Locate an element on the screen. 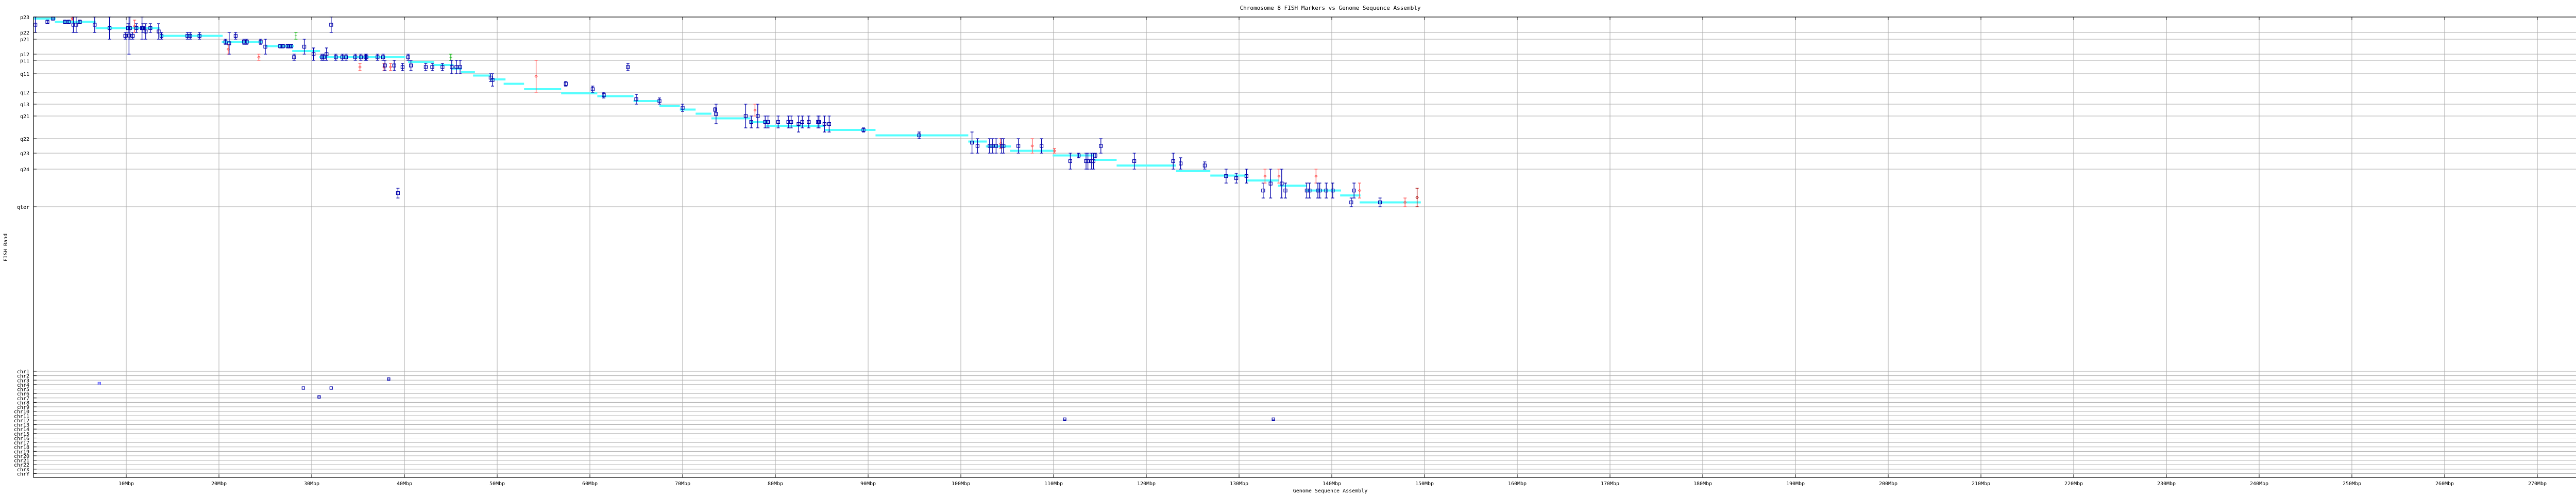 The image size is (2576, 495). x-tick-label: 30Mbp is located at coordinates (311, 484).